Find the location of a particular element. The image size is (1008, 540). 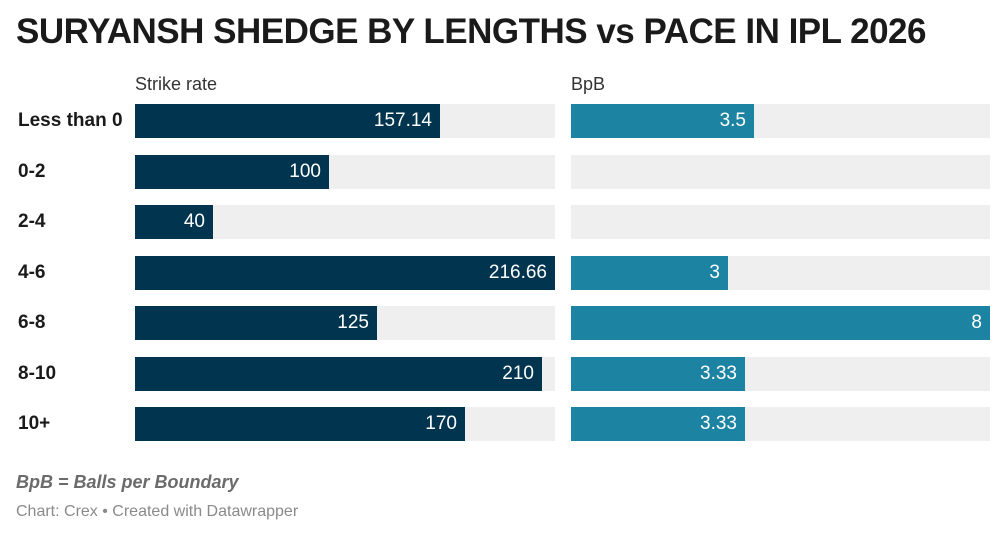

strike-rate-track: 216.66 is located at coordinates (345, 273).